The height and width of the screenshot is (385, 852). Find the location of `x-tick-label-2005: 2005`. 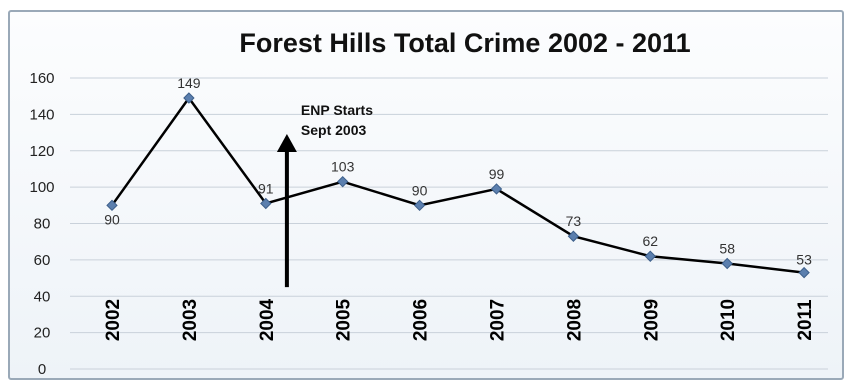

x-tick-label-2005: 2005 is located at coordinates (344, 319).